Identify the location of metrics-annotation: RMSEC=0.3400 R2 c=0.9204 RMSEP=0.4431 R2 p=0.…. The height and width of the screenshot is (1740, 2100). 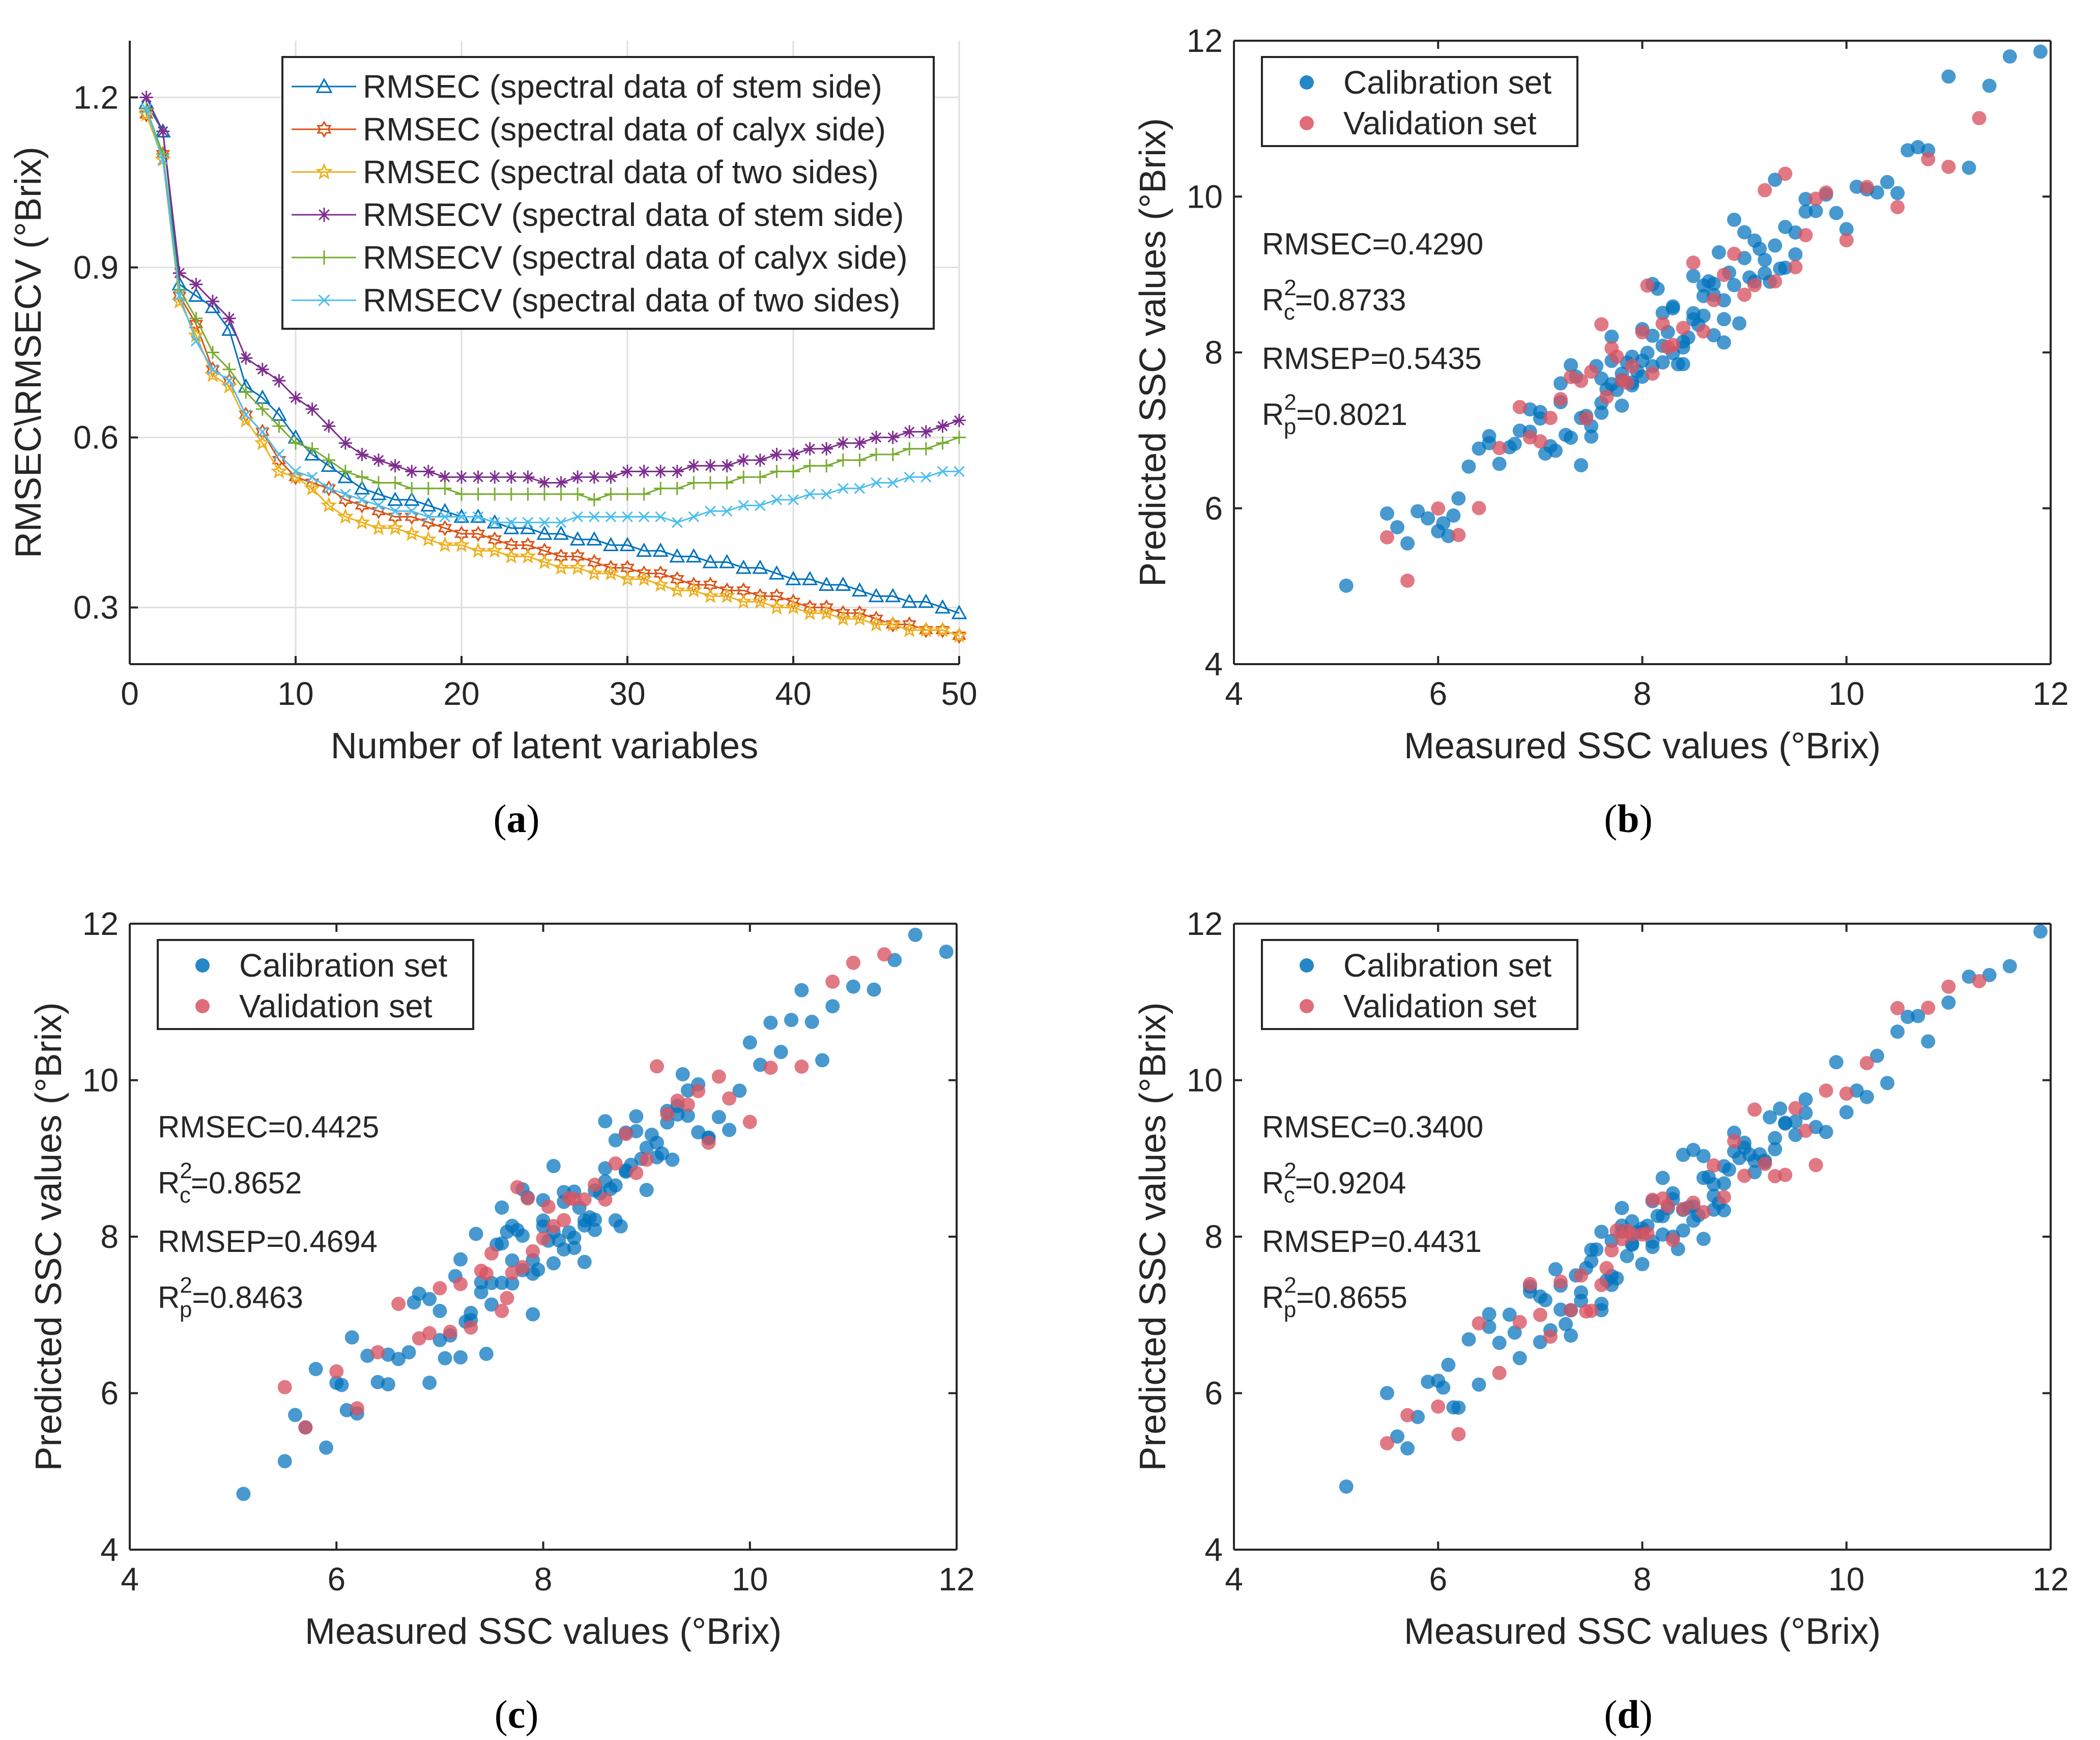
(1372, 1216).